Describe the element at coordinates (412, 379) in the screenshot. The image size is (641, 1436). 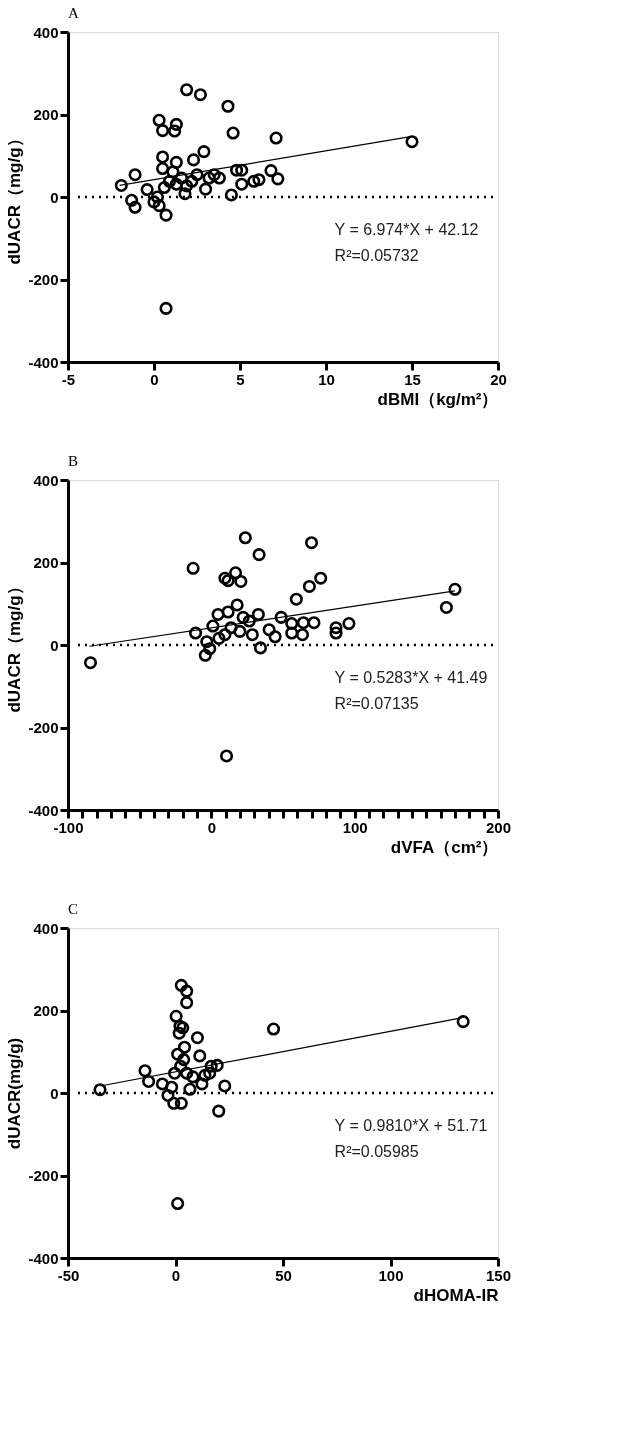
I see `x-tick-label: 15` at that location.